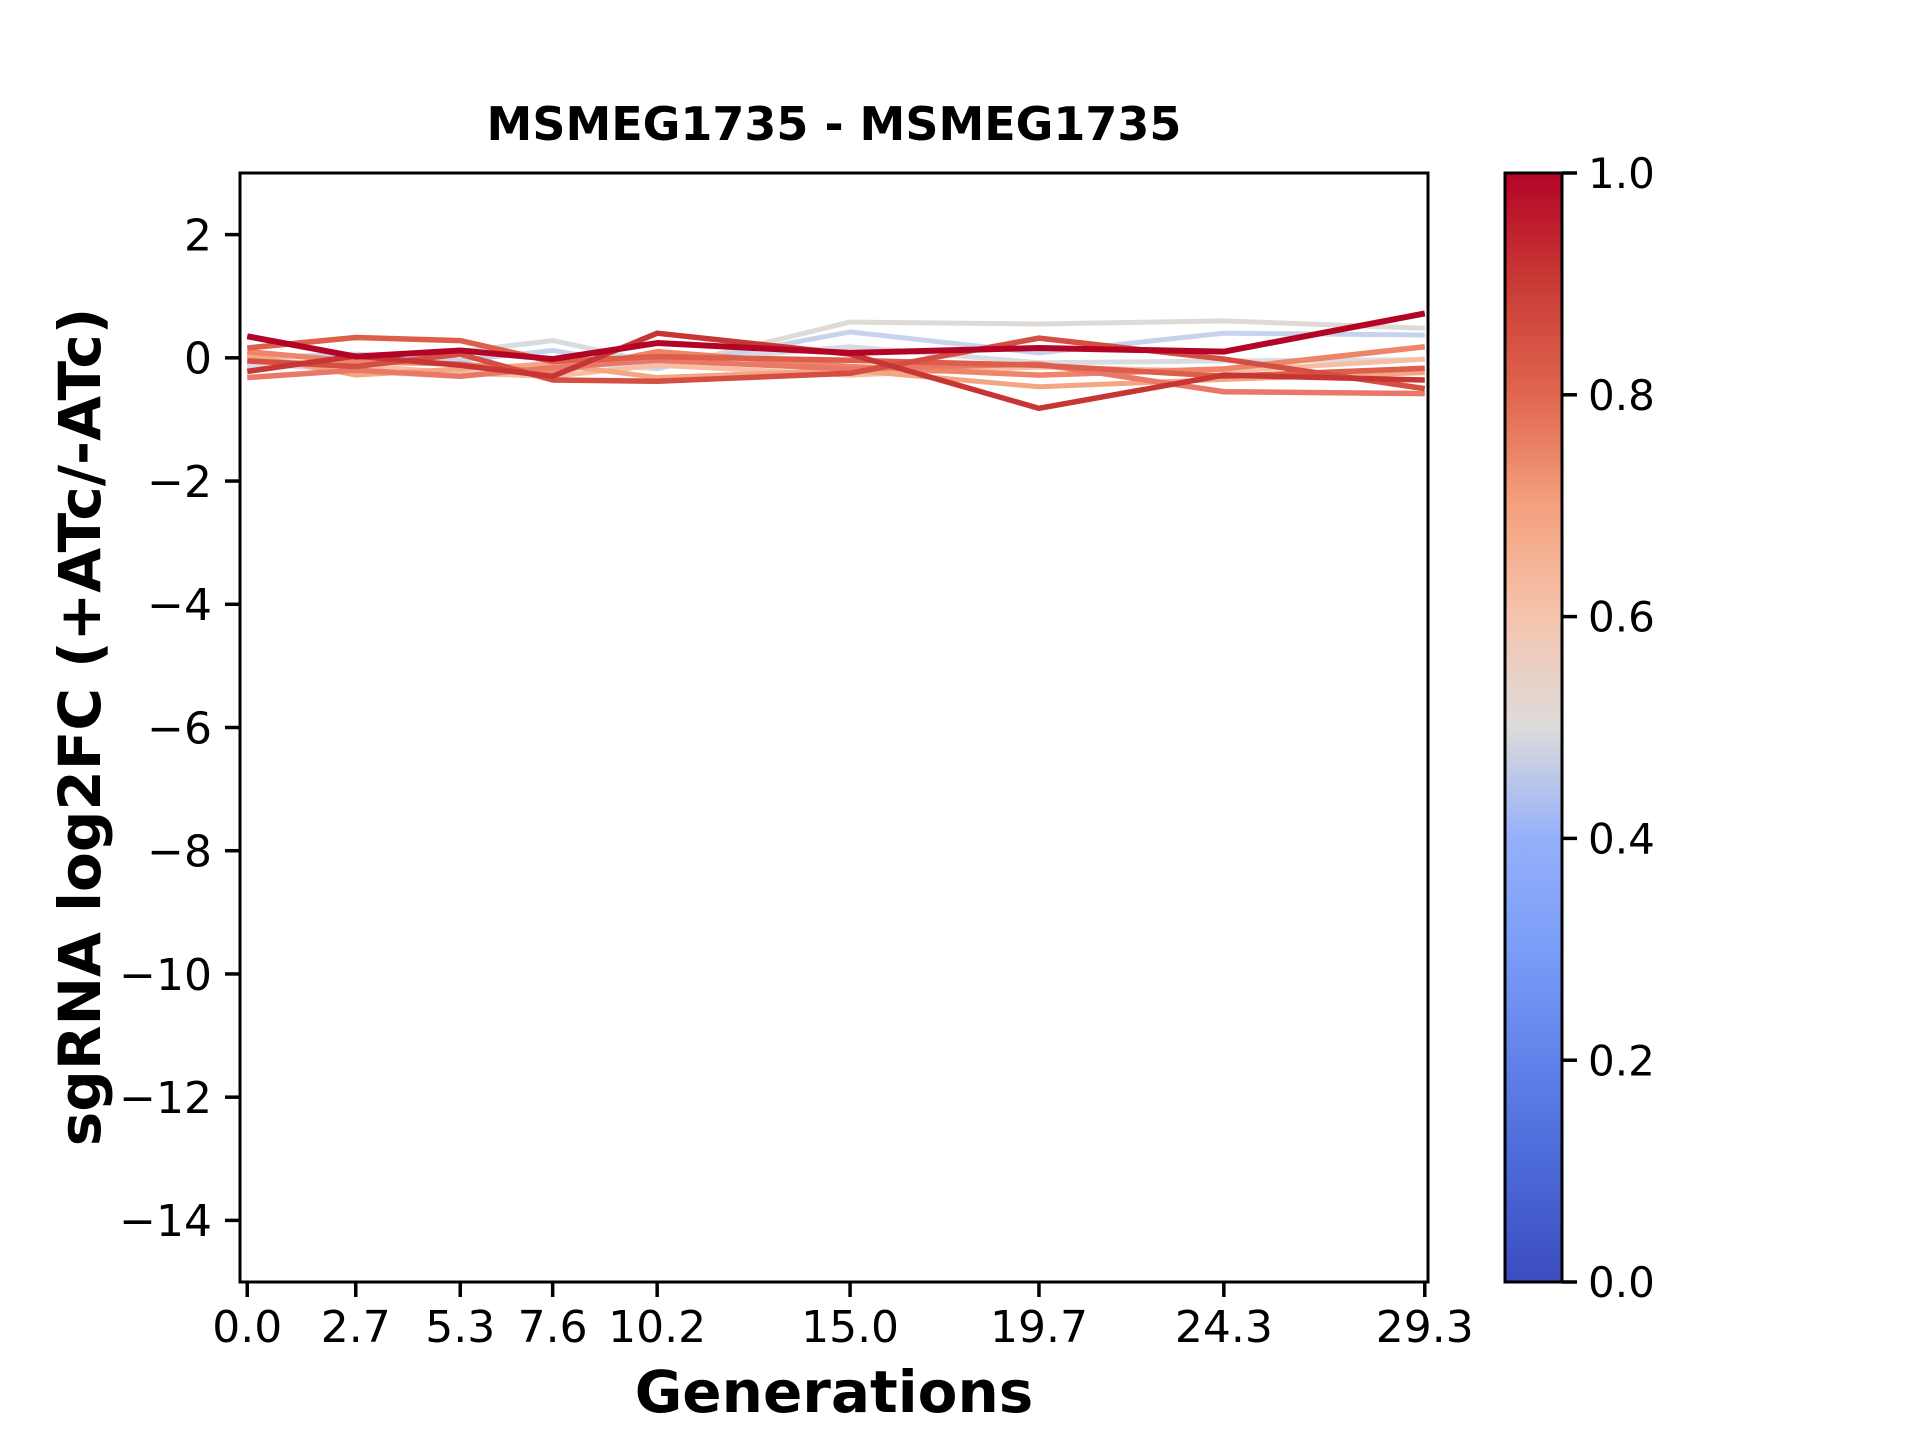 The image size is (1920, 1440). I want to click on series-lines, so click(836, 361).